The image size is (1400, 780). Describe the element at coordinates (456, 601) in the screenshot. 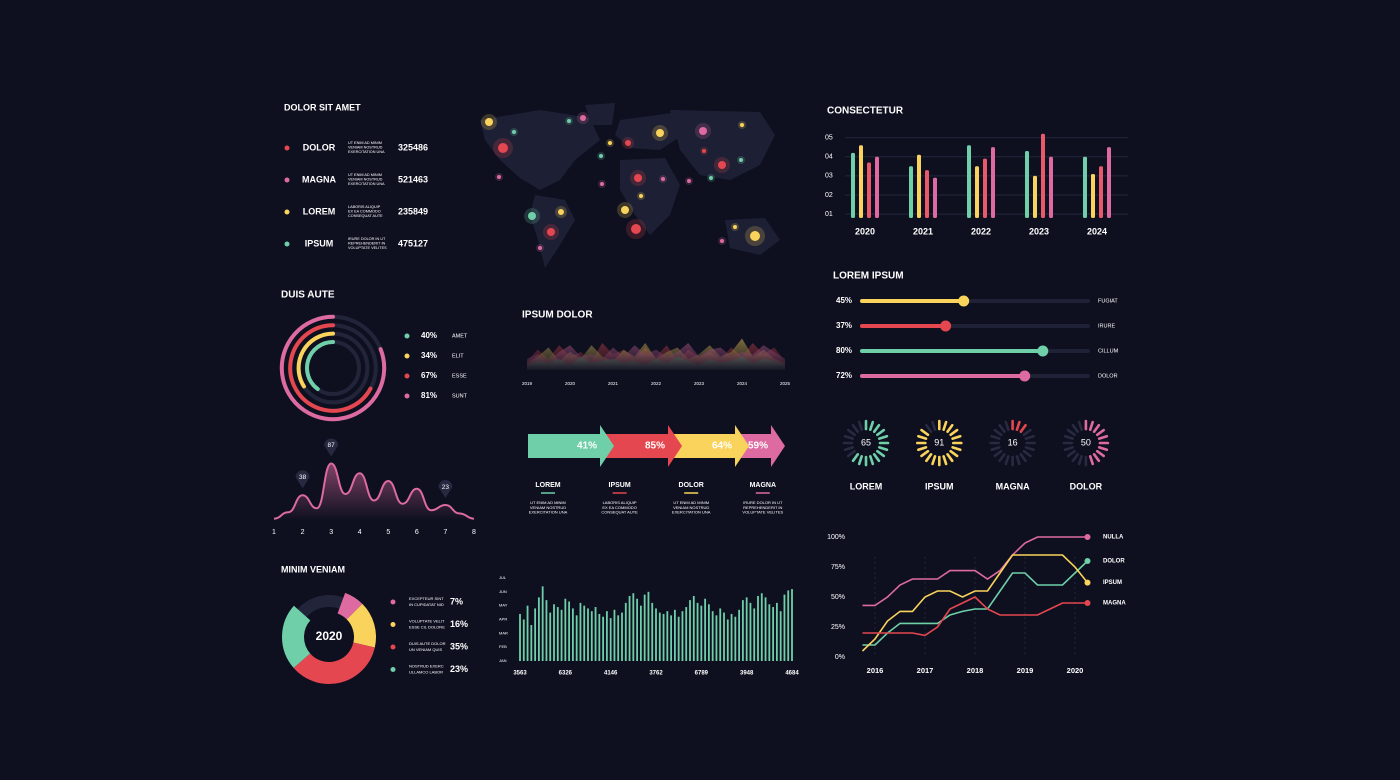

I see `legend-value: 7%` at that location.